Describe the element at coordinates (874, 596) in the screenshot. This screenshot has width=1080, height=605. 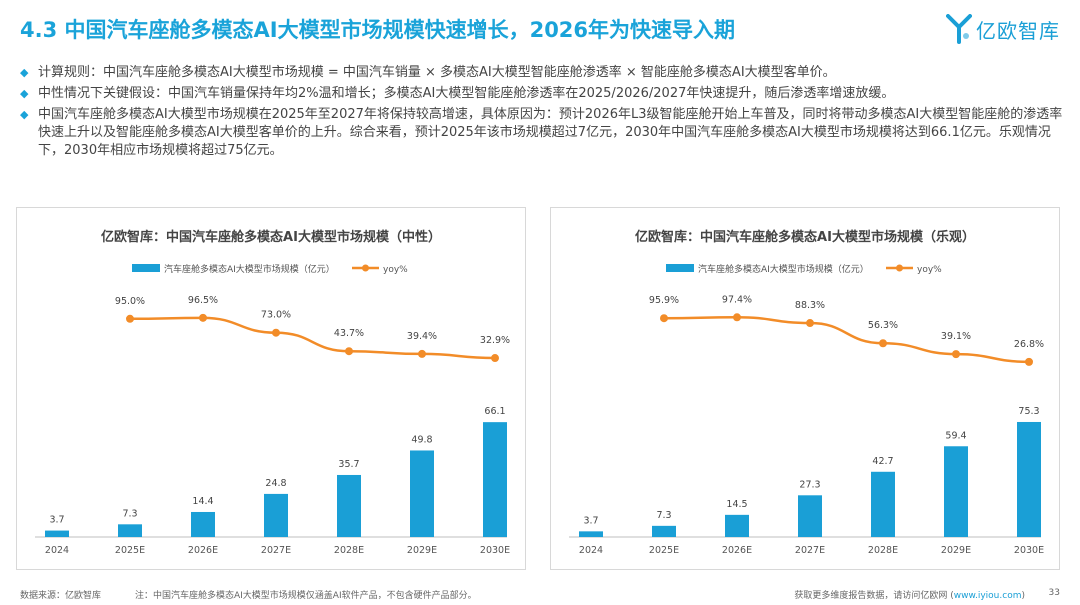
I see `cta-prefix: 获取更多维度报告数据，请访问亿欧网 (` at that location.